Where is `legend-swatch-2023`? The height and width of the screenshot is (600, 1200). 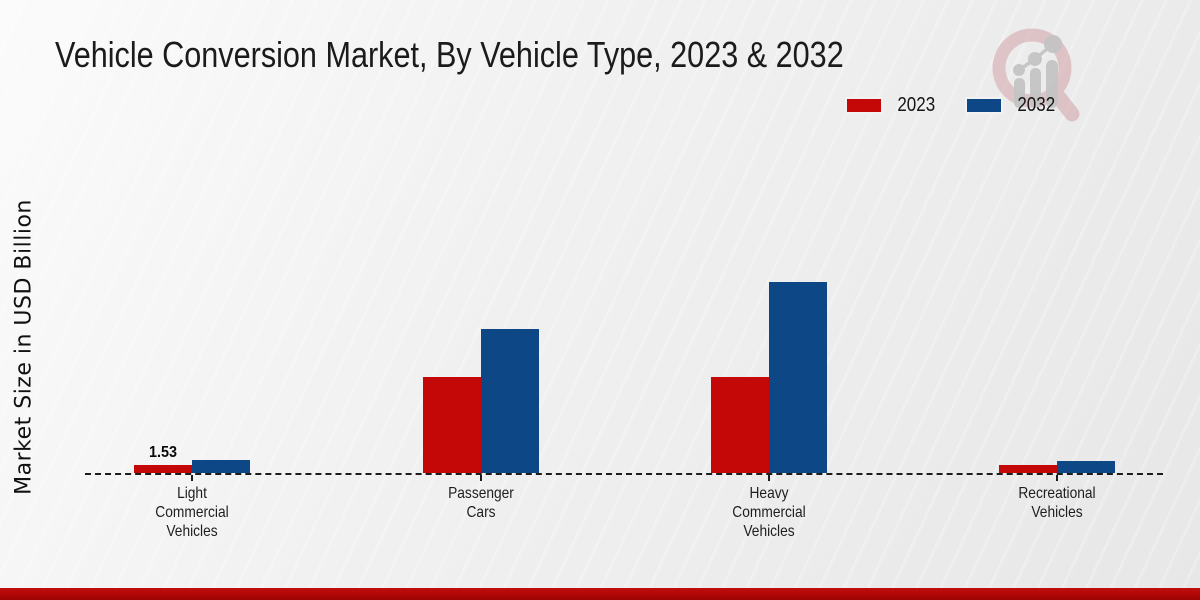 legend-swatch-2023 is located at coordinates (864, 105).